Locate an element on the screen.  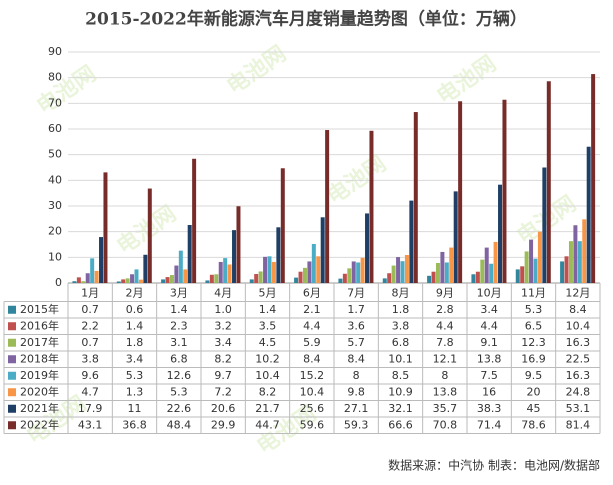
table-cell: 10.9 is located at coordinates (400, 391).